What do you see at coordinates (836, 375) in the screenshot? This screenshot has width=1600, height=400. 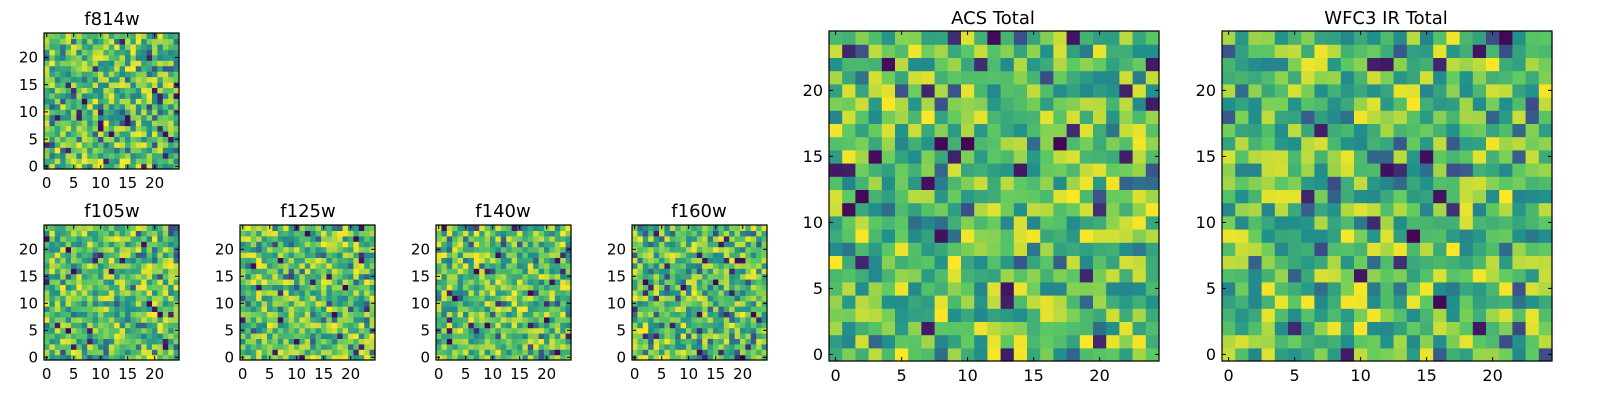 I see `x-tick-label: 0` at bounding box center [836, 375].